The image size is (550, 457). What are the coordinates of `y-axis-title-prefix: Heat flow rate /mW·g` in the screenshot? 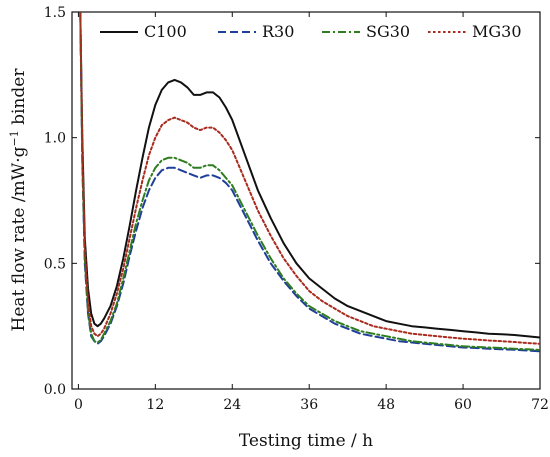 It's located at (19, 238).